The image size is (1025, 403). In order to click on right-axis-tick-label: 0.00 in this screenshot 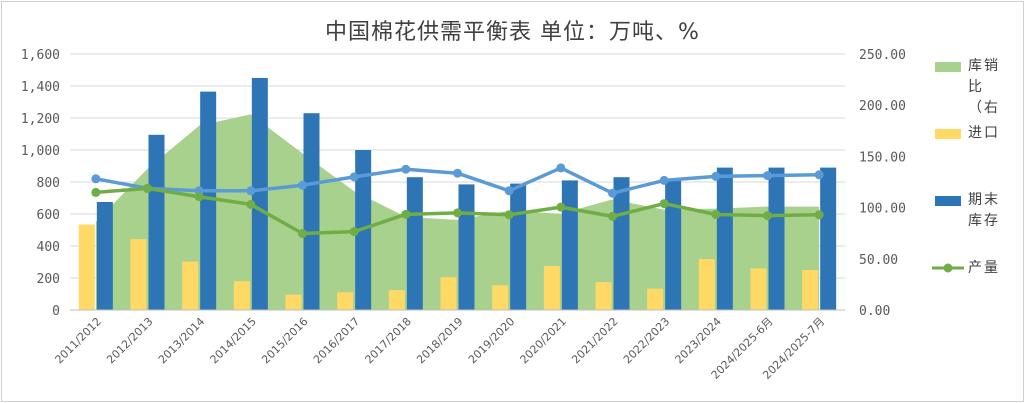, I will do `click(874, 311)`.